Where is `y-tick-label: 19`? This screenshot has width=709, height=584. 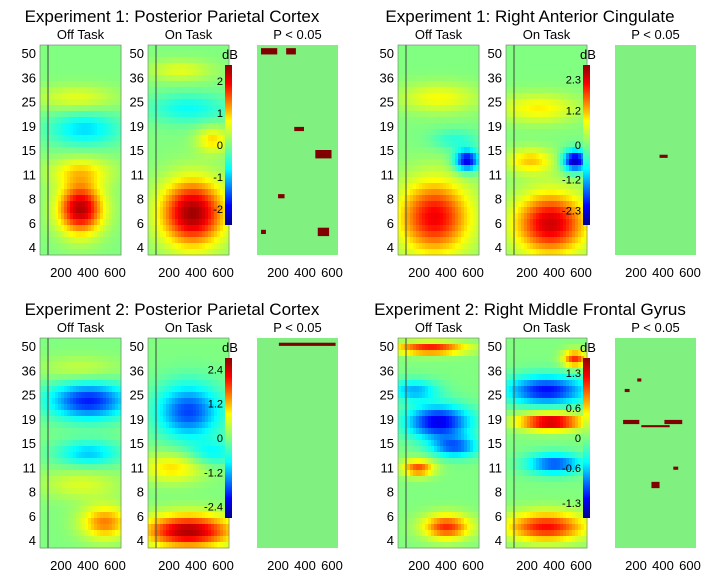 y-tick-label: 19 is located at coordinates (29, 126).